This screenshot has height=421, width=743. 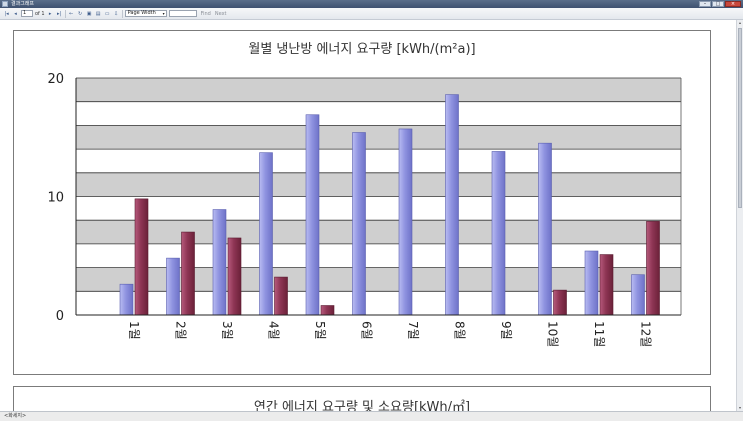 What do you see at coordinates (6, 13) in the screenshot?
I see `first-page-icon: |◂` at bounding box center [6, 13].